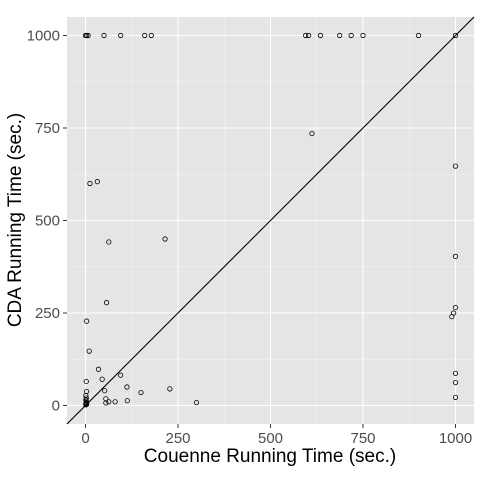  Describe the element at coordinates (15, 220) in the screenshot. I see `y-axis-title: CDA Running Time (sec.)` at that location.